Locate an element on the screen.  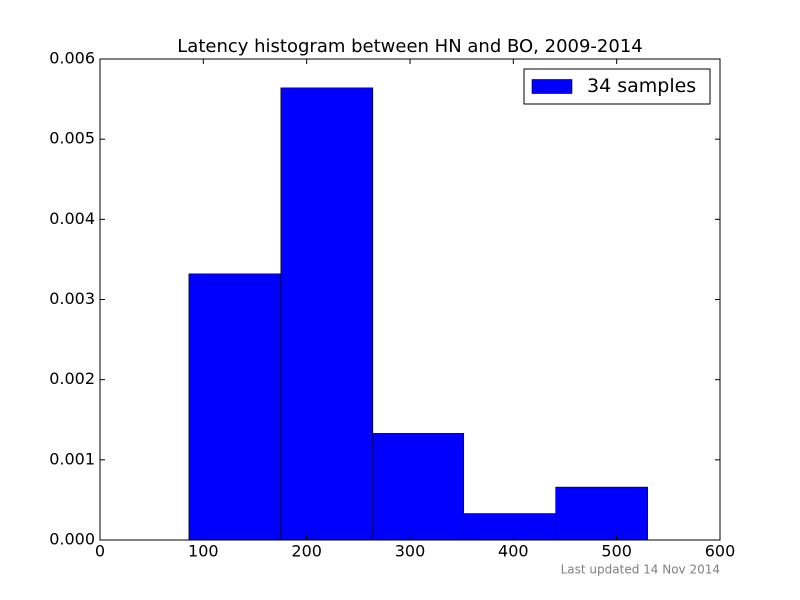
x-tick-label: 300 is located at coordinates (410, 551).